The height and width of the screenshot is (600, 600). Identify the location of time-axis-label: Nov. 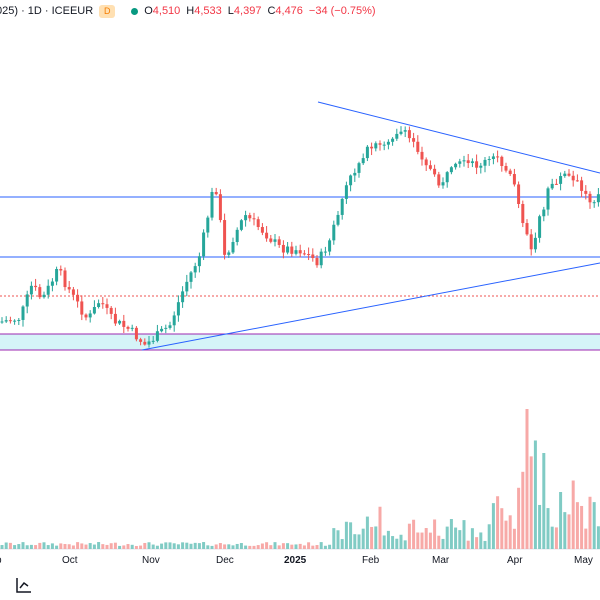
(151, 560).